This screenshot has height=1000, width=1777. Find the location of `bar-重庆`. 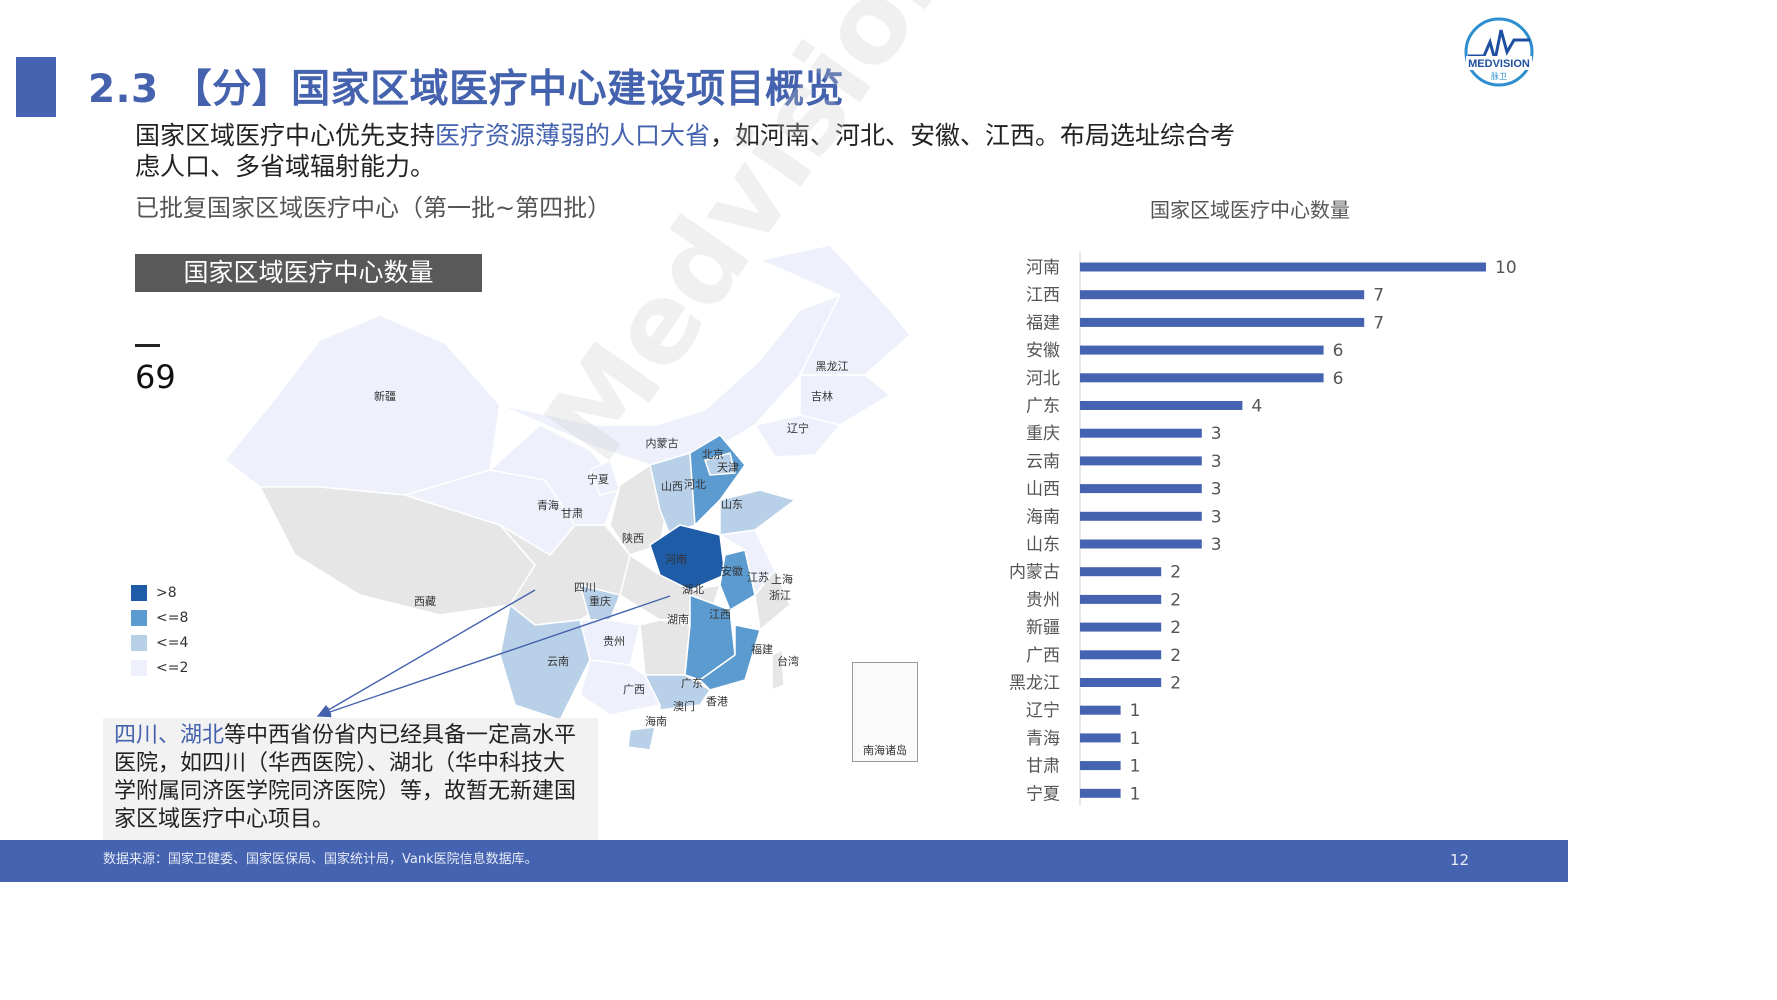

bar-重庆 is located at coordinates (1141, 433).